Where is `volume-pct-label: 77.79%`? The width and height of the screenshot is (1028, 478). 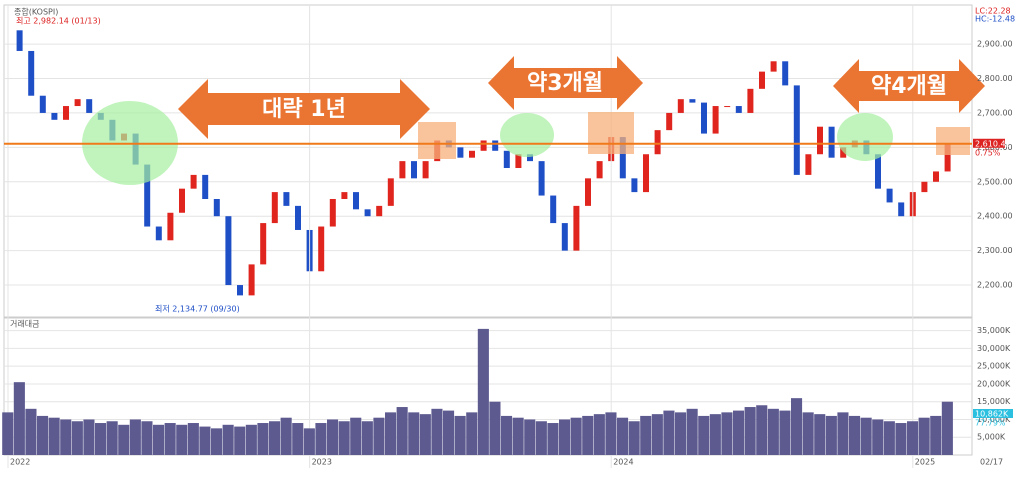
volume-pct-label: 77.79% is located at coordinates (990, 423).